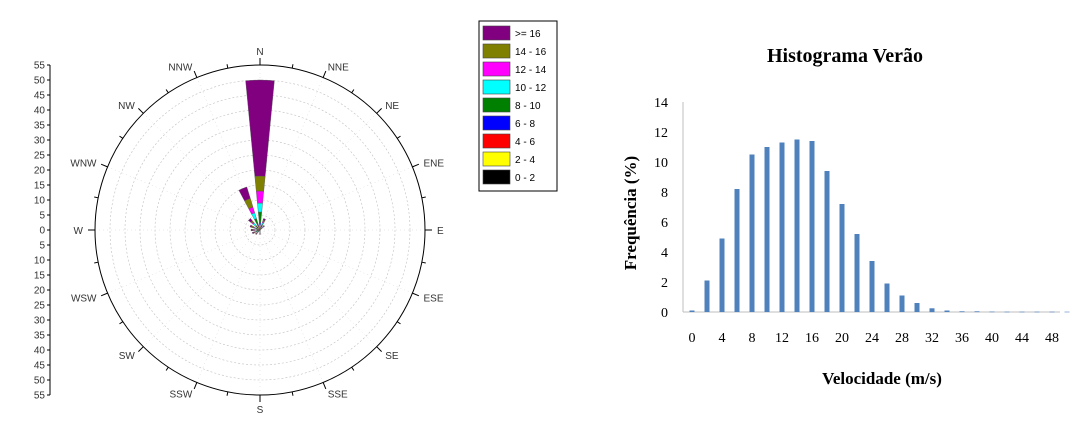 This screenshot has width=1074, height=421. Describe the element at coordinates (79, 231) in the screenshot. I see `direction-label-w: W` at that location.